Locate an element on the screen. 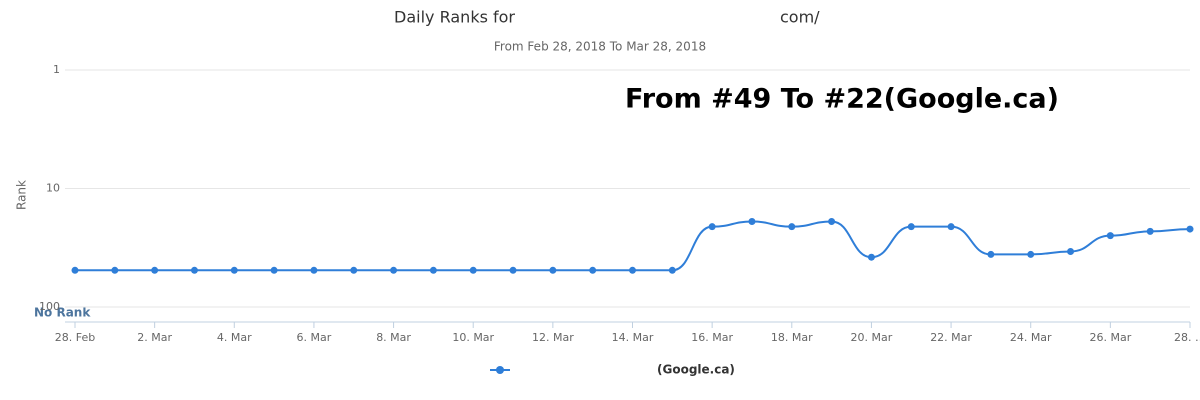 The image size is (1200, 400). no-rank-label: No Rank is located at coordinates (62, 313).